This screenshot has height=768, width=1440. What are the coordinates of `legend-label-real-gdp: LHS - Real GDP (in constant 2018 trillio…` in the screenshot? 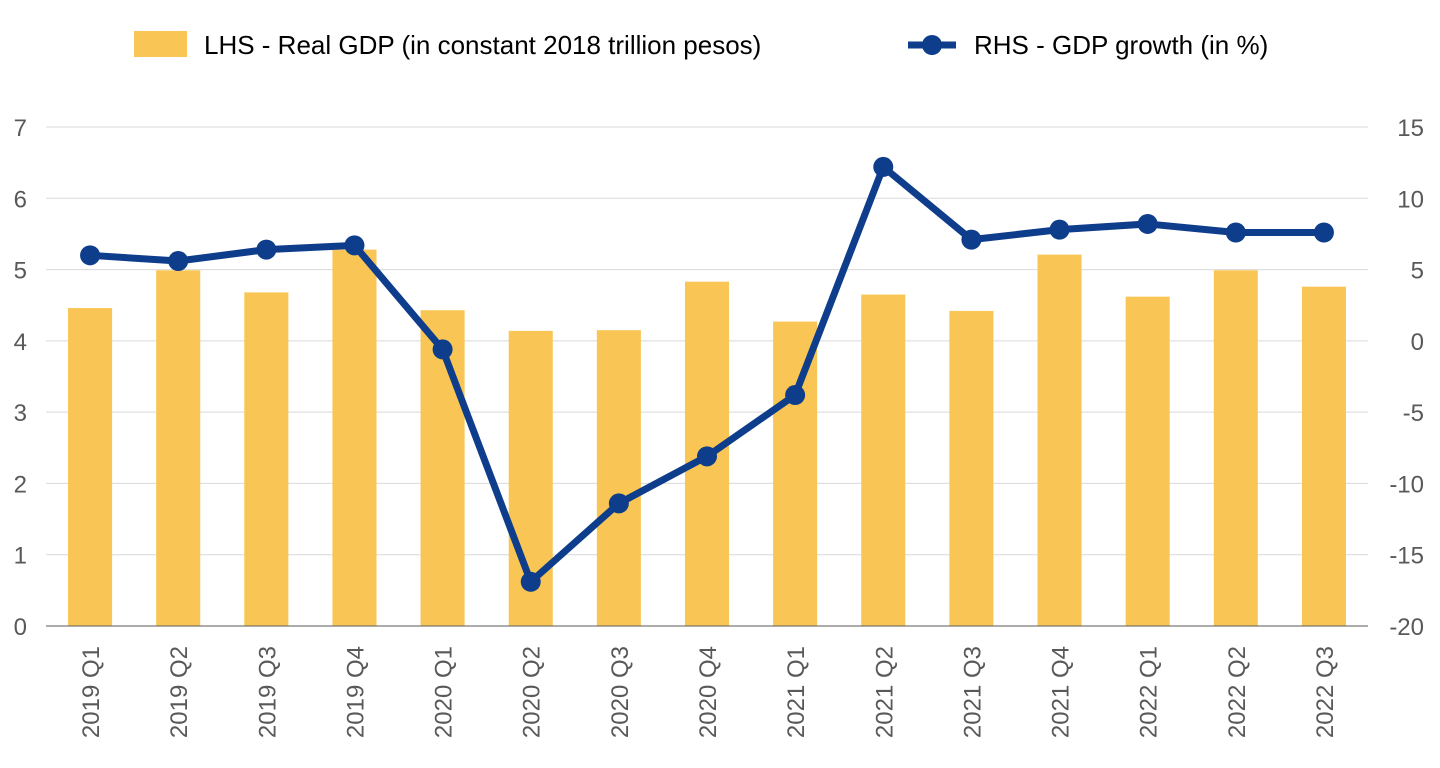 It's located at (482, 45).